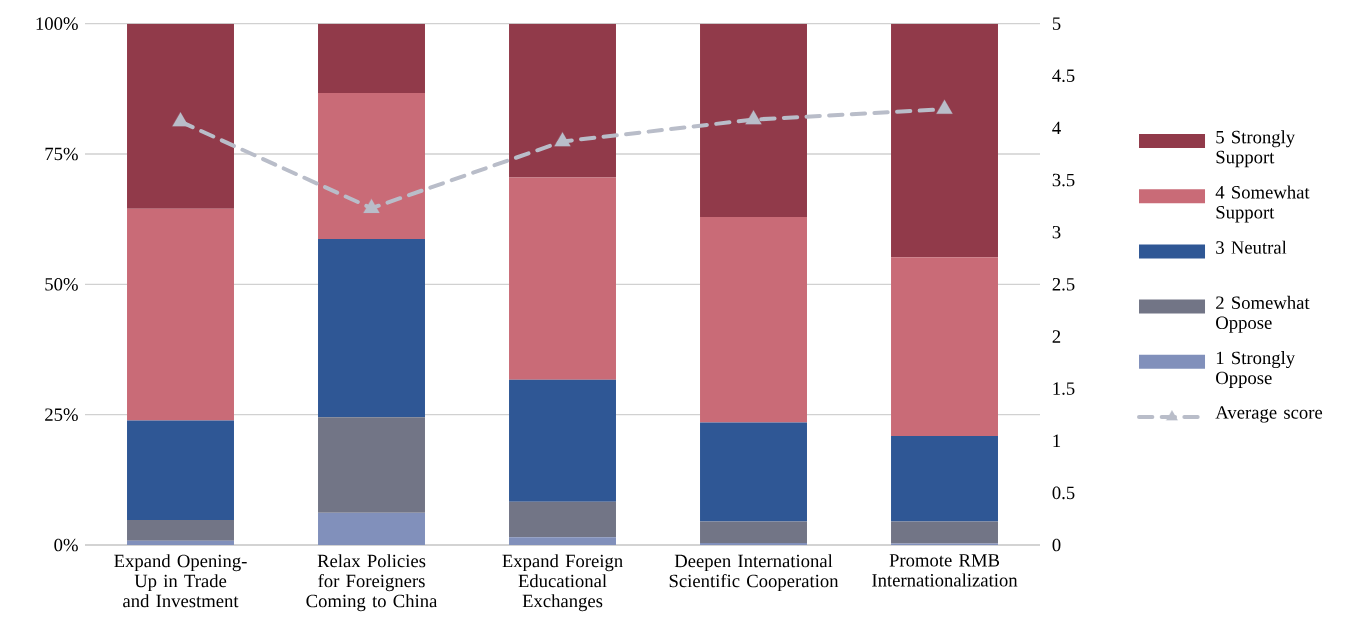 Image resolution: width=1348 pixels, height=643 pixels. I want to click on x-tick-label: Deepen International Scientific Cooperation, so click(754, 573).